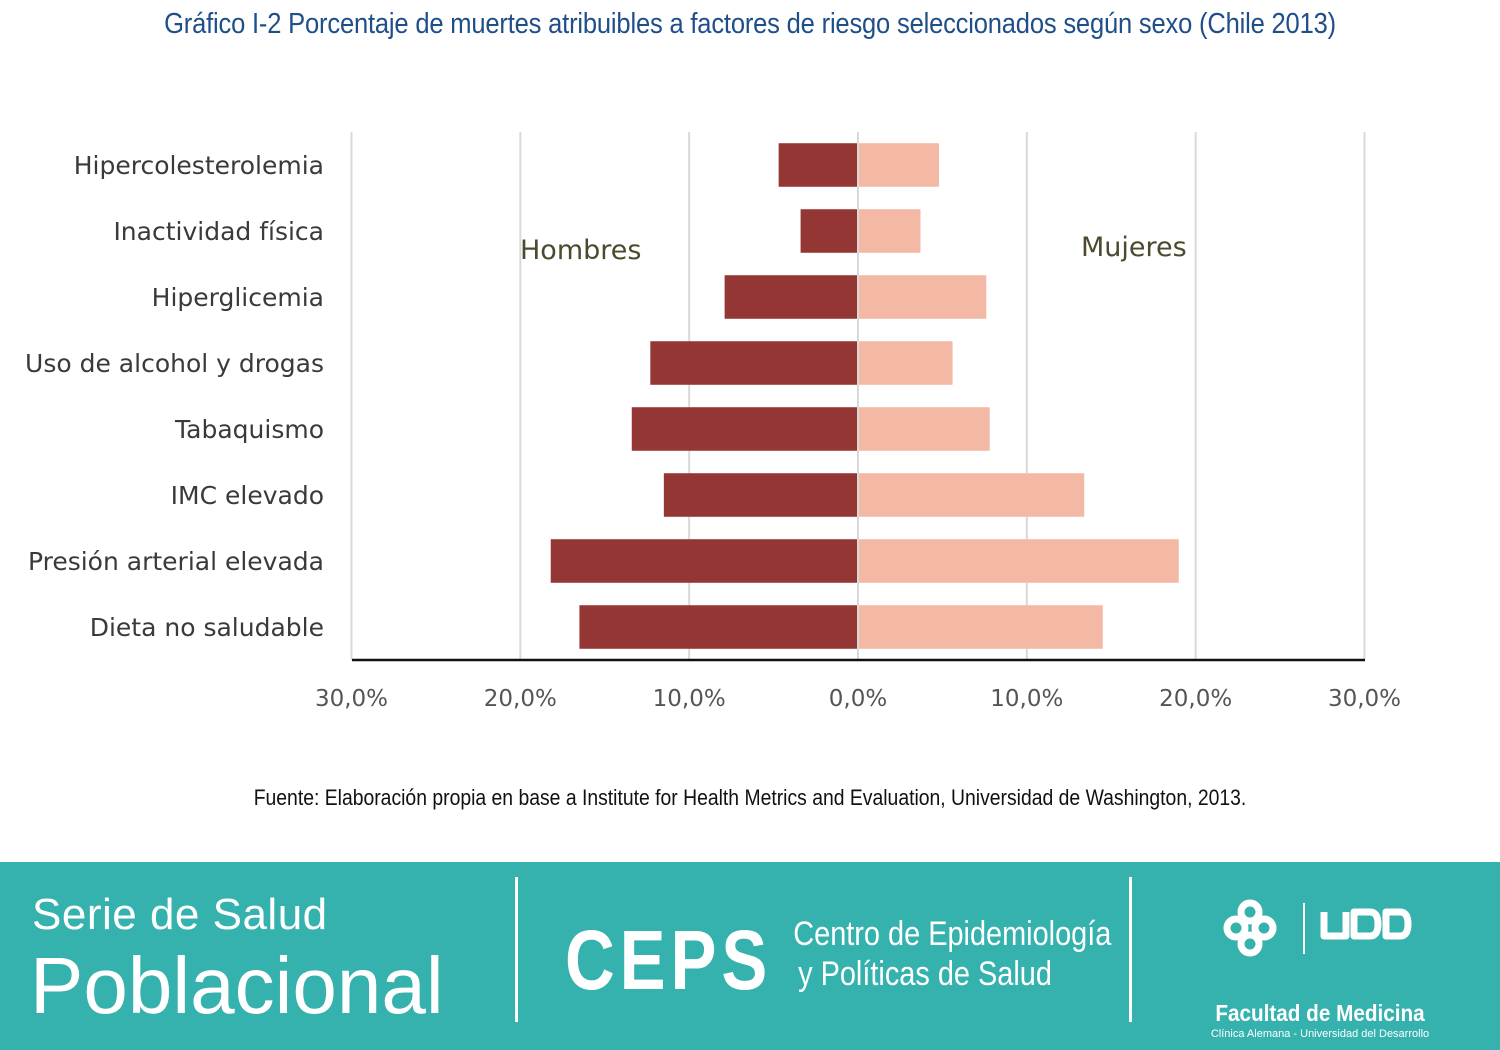 This screenshot has width=1500, height=1050. I want to click on category-label: Hipercolesterolemia, so click(199, 165).